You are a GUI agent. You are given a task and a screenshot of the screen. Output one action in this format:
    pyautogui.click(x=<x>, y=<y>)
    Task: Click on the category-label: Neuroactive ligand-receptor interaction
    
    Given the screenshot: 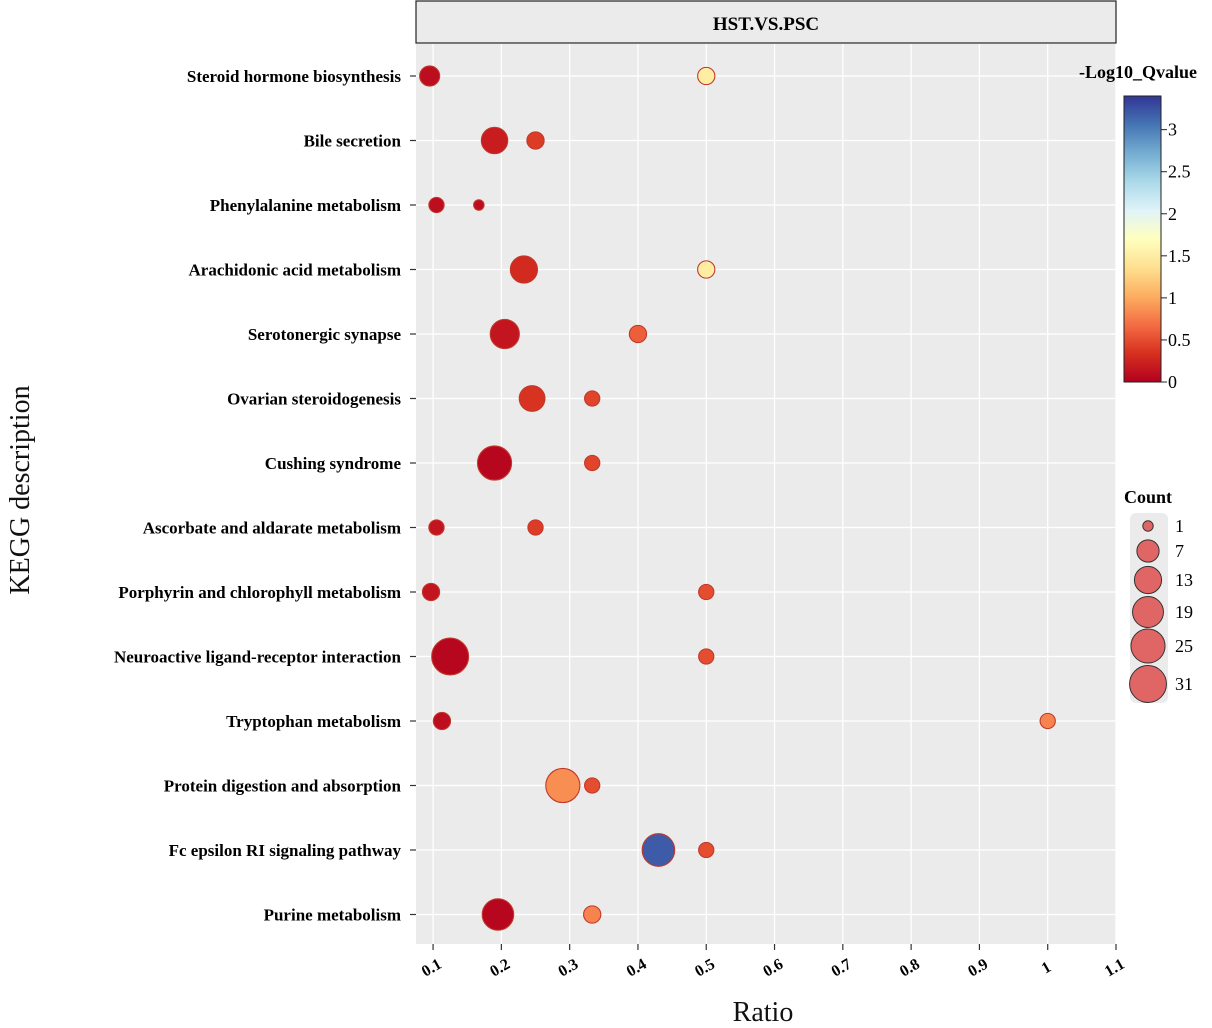 What is the action you would take?
    pyautogui.click(x=258, y=657)
    